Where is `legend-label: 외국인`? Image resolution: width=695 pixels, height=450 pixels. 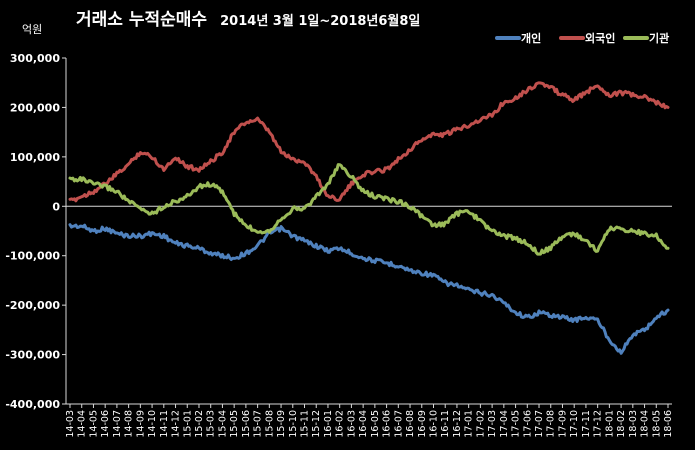
legend-label: 외국인 is located at coordinates (600, 38).